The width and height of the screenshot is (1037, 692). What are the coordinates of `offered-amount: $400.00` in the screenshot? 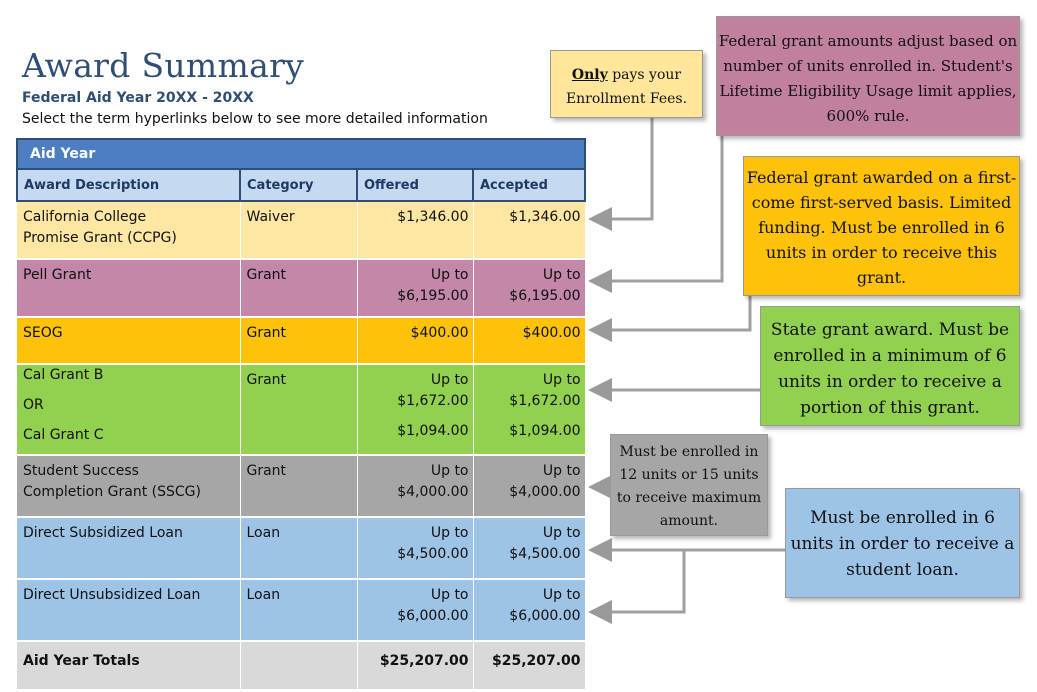 It's located at (439, 333).